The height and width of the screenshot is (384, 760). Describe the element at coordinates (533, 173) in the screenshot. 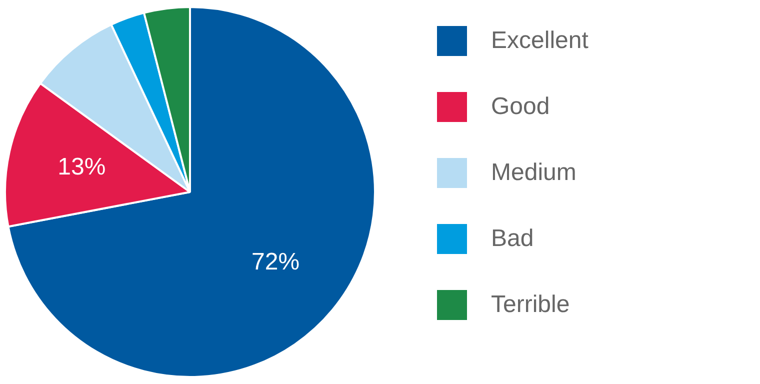

I see `legend-label: Medium` at that location.